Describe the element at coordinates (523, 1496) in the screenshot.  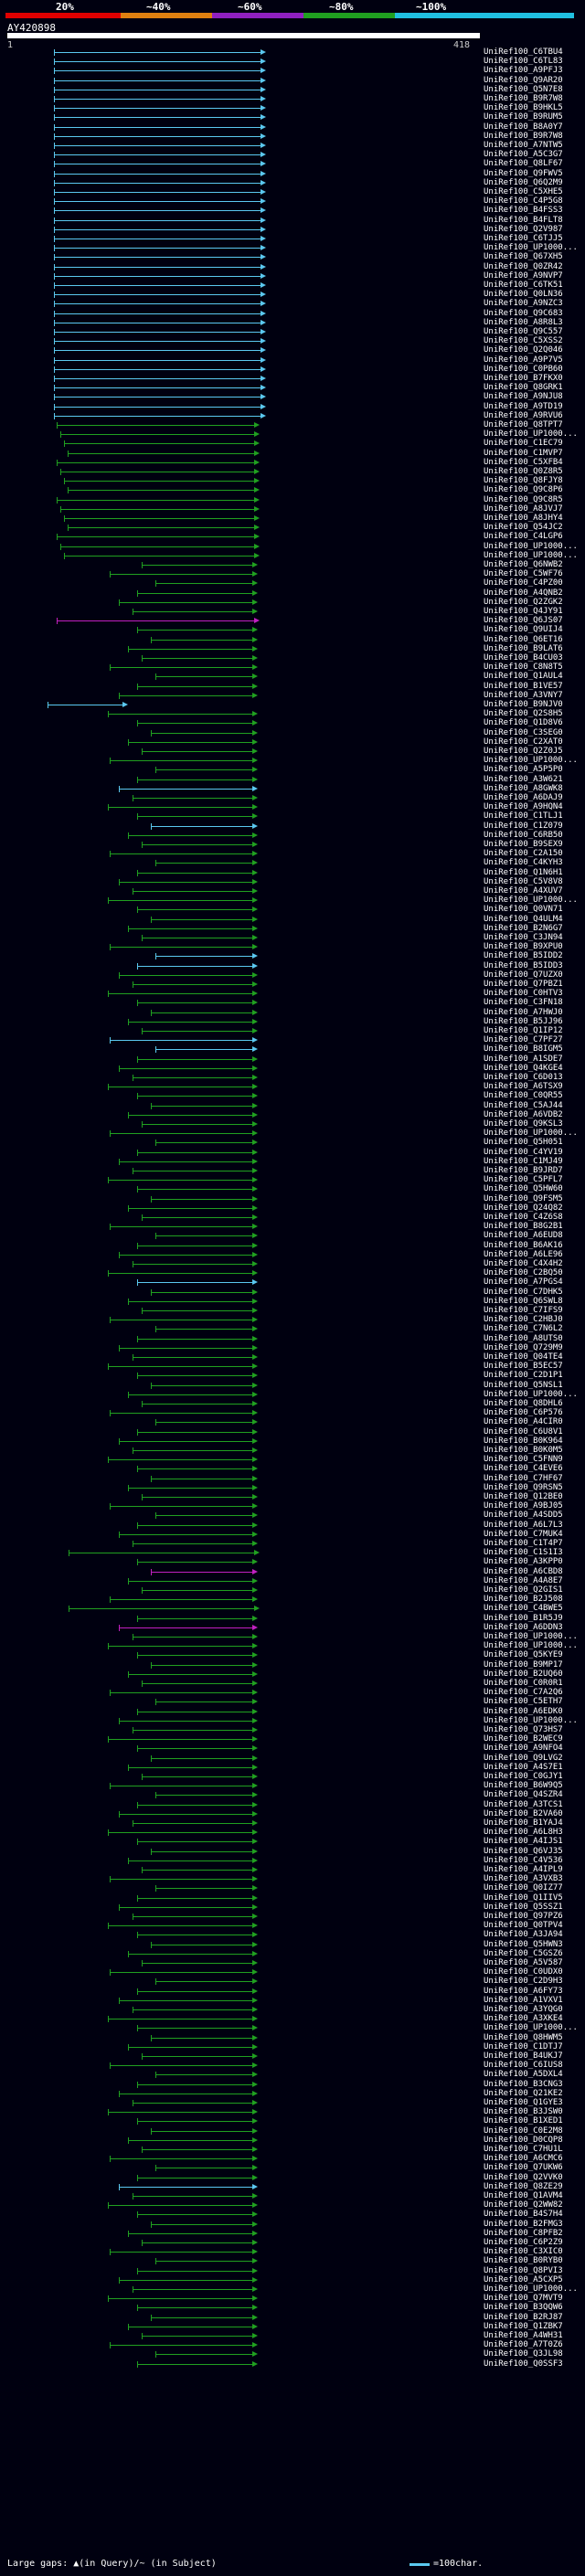
I see `hit-label-link: UniRef100_Q12BE0` at that location.